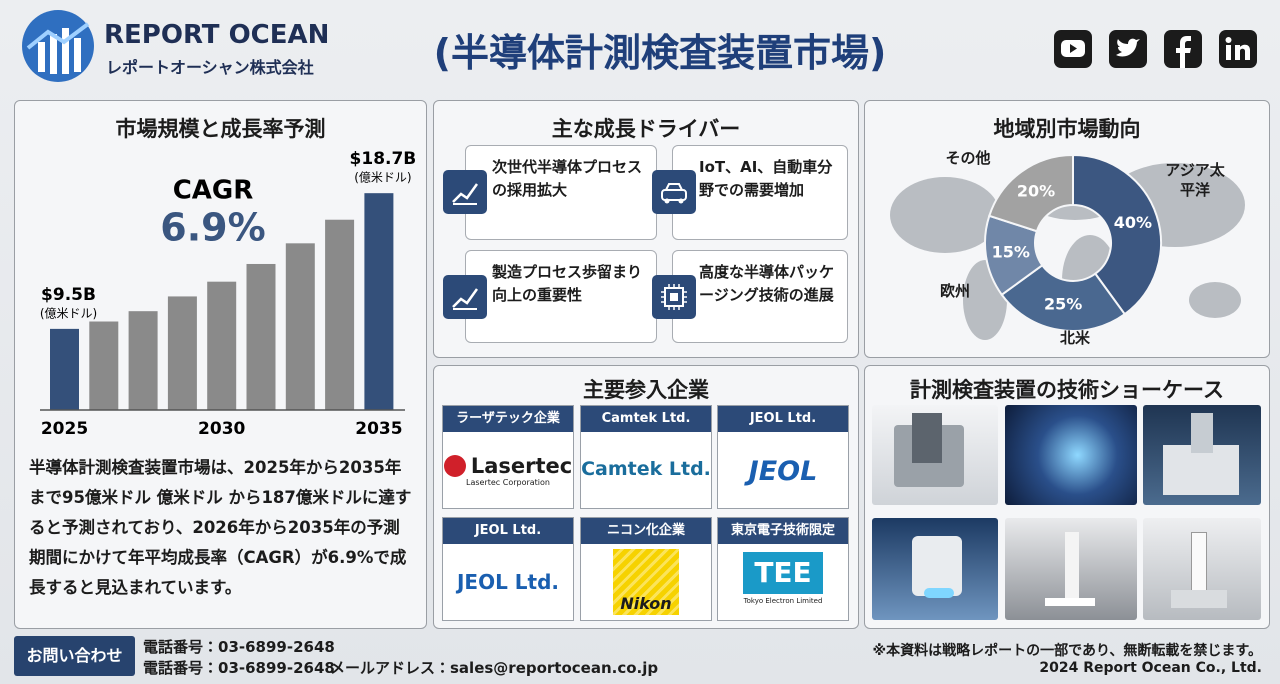 The width and height of the screenshot is (1280, 684). What do you see at coordinates (1128, 49) in the screenshot?
I see `twitter-icon` at bounding box center [1128, 49].